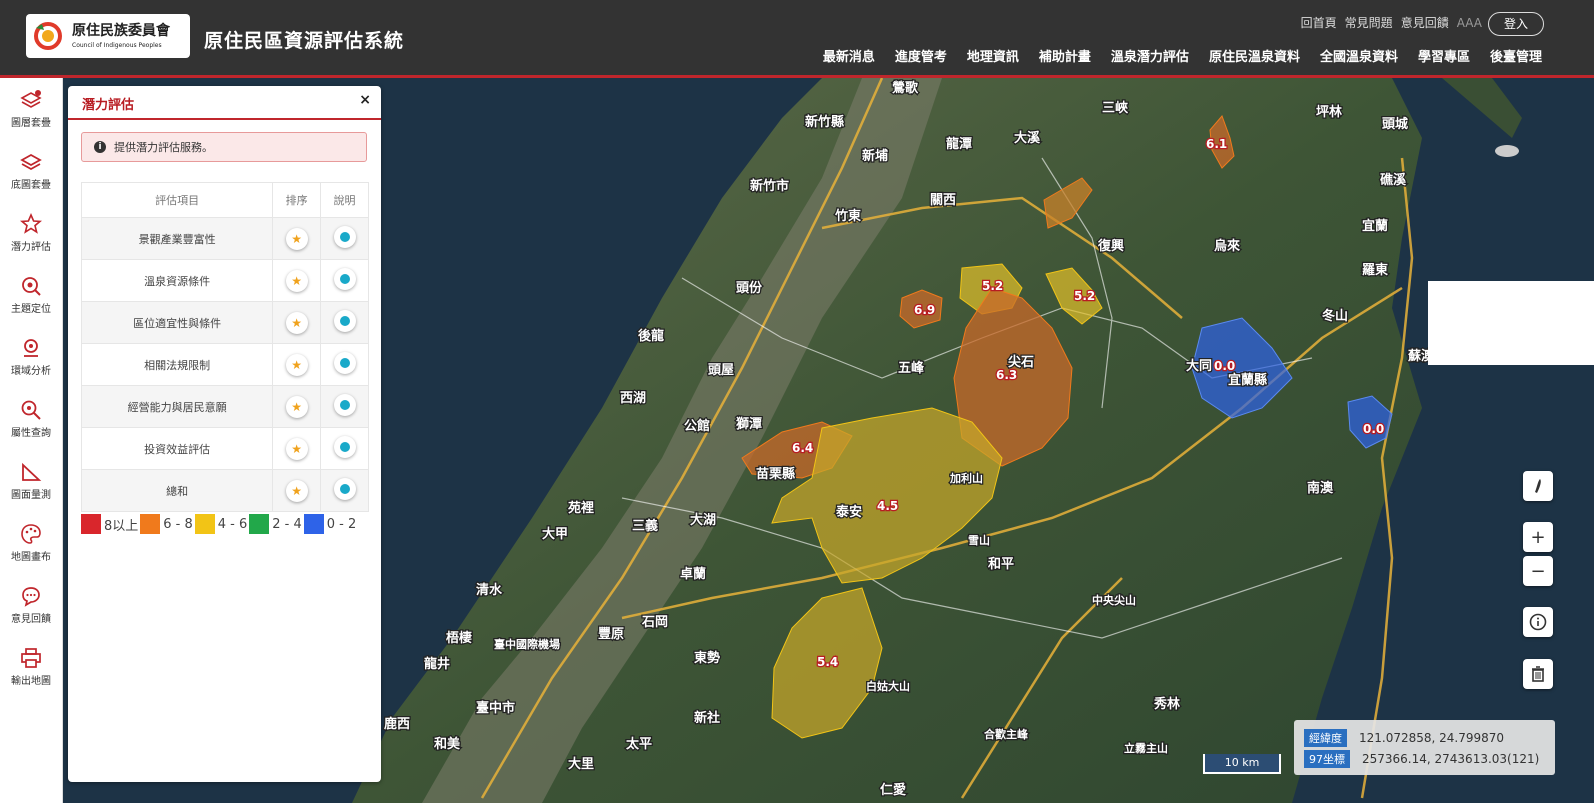 This screenshot has height=803, width=1594. Describe the element at coordinates (1358, 57) in the screenshot. I see `nav-national-hotspring: 全國溫泉資料` at that location.